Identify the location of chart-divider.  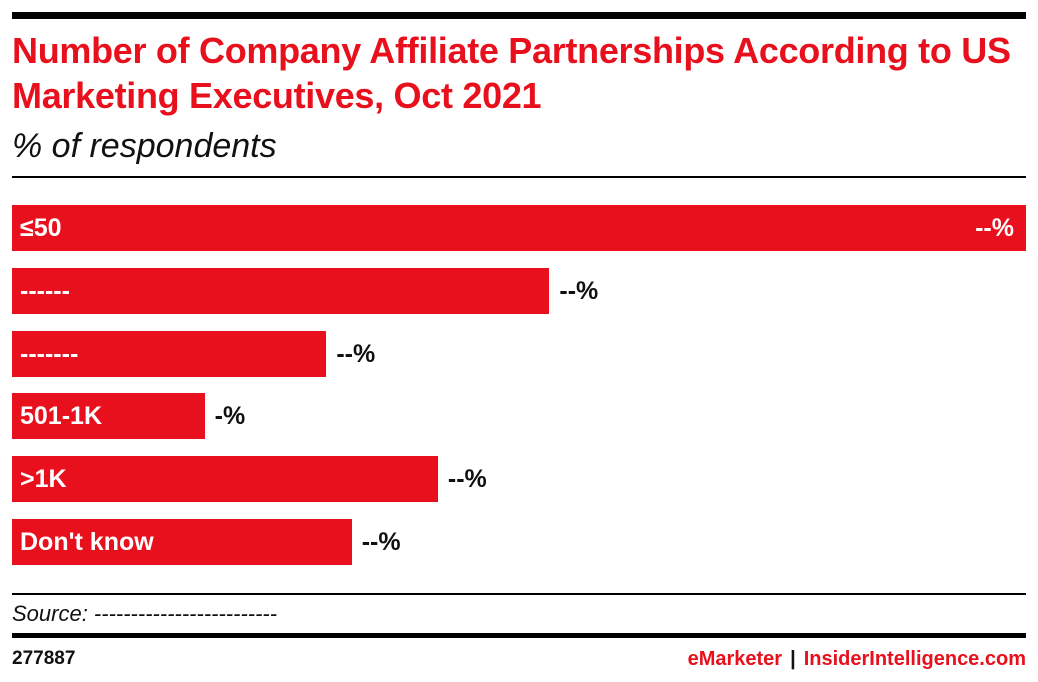
(519, 594).